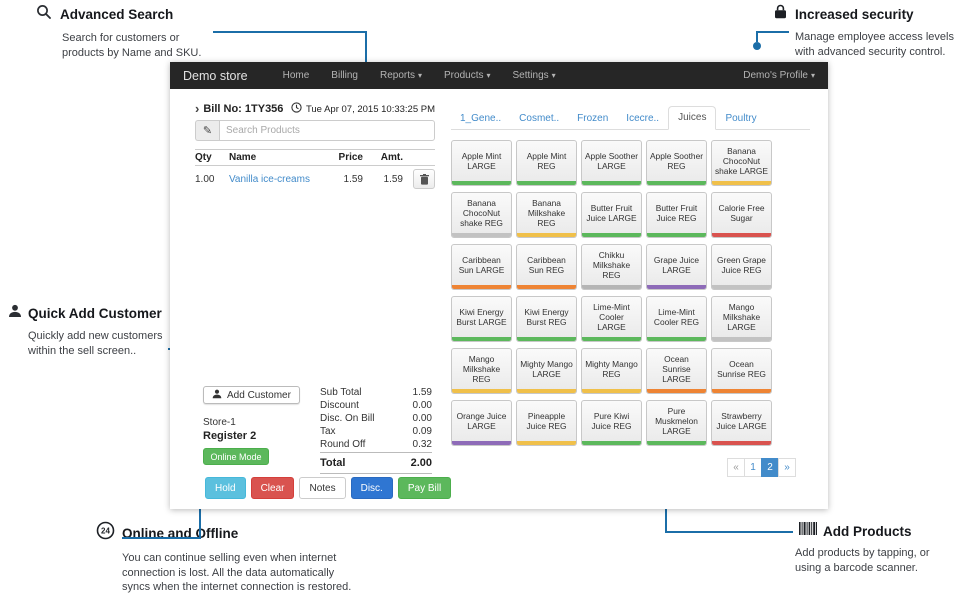 This screenshot has width=960, height=595. I want to click on product-tile-caribbean-sun-large: Caribbean Sun LARGE, so click(481, 267).